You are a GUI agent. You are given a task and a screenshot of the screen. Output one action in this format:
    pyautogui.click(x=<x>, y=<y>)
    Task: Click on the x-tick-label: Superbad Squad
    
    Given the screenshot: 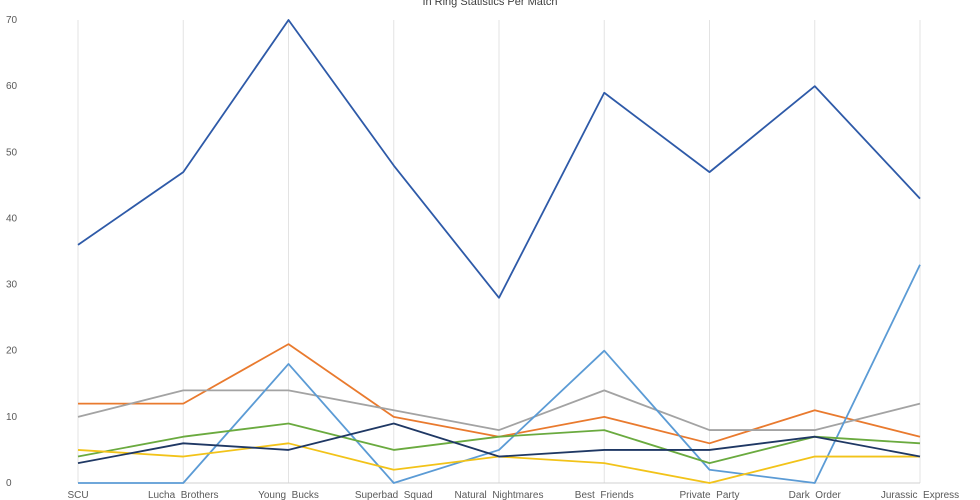 What is the action you would take?
    pyautogui.click(x=394, y=495)
    